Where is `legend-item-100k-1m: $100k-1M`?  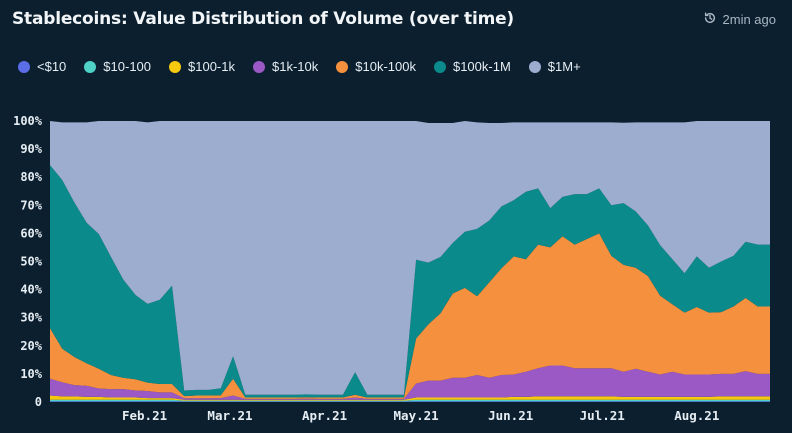
legend-item-100k-1m: $100k-1M is located at coordinates (472, 66).